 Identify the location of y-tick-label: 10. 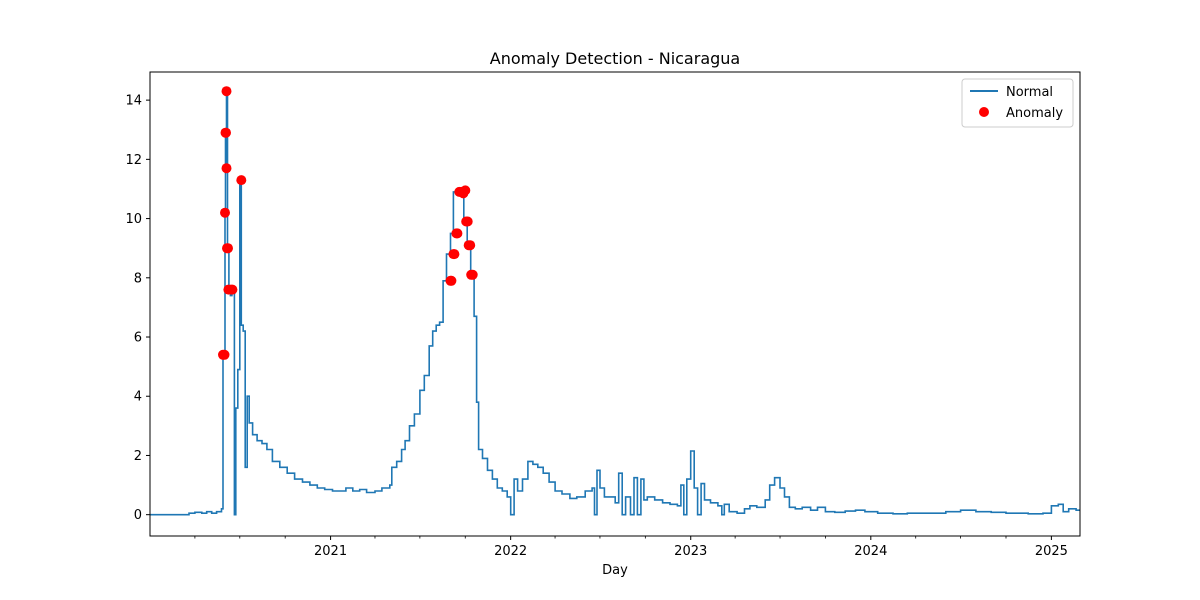
(133, 219).